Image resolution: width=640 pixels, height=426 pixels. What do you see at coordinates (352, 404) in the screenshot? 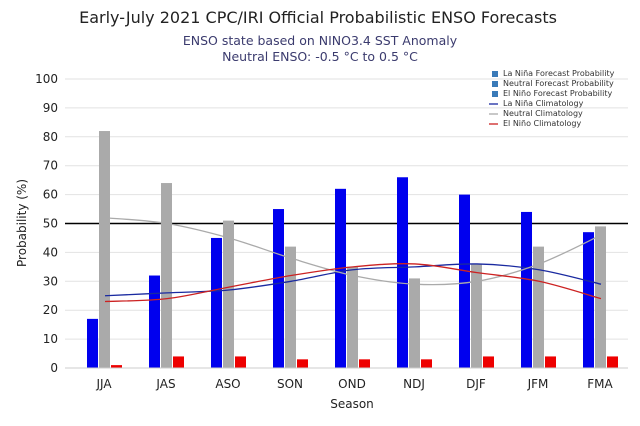
I see `x-axis-label: Season` at bounding box center [352, 404].